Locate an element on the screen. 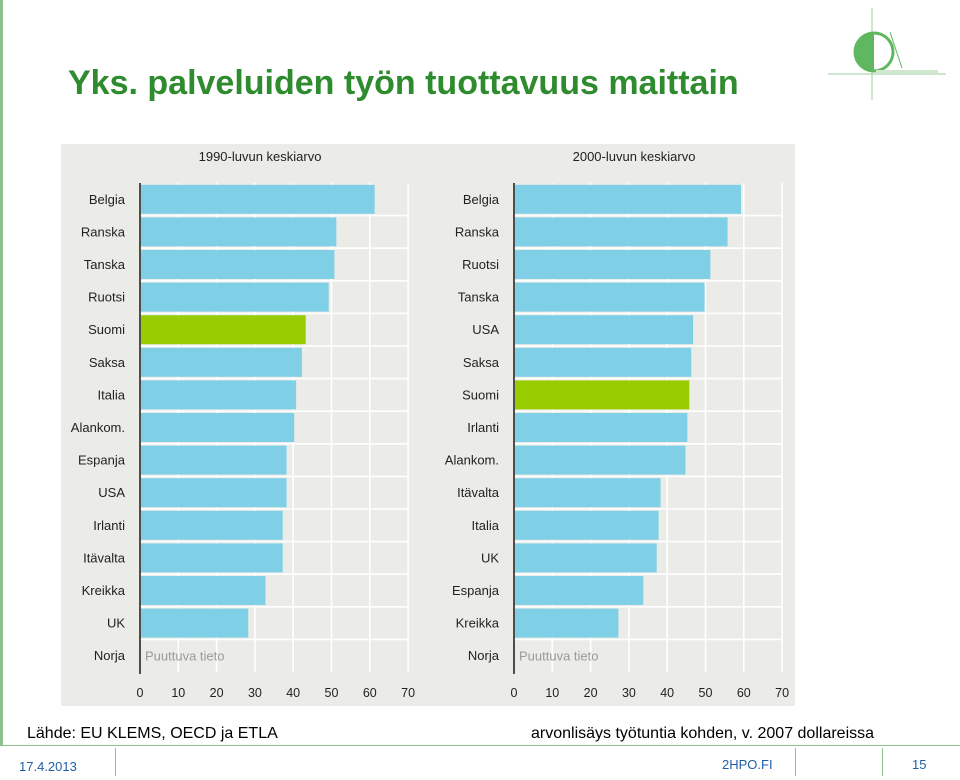 The width and height of the screenshot is (960, 780). footer-date: 17.4.2013 is located at coordinates (48, 766).